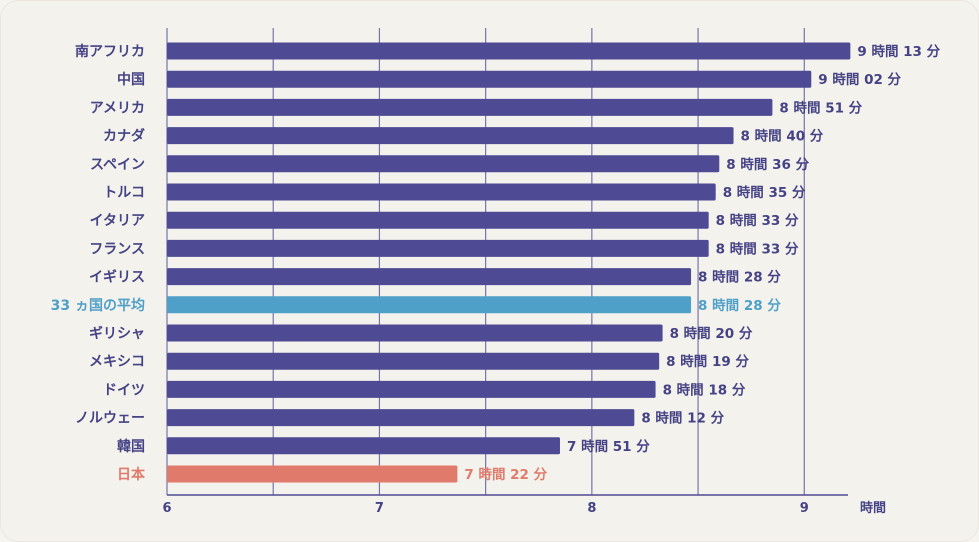  Describe the element at coordinates (117, 249) in the screenshot. I see `category-label: フランス` at that location.